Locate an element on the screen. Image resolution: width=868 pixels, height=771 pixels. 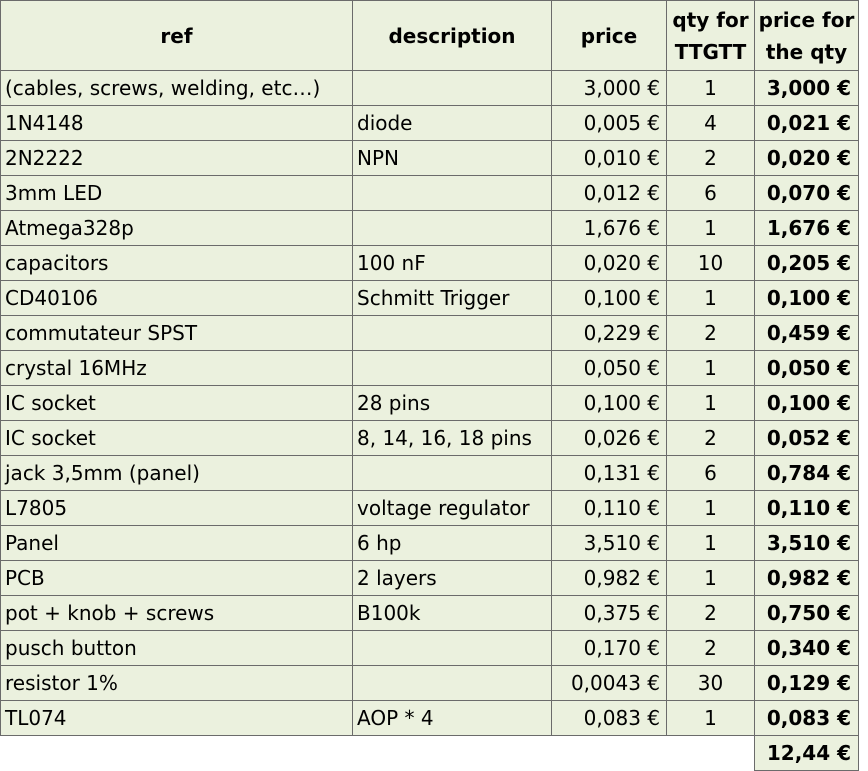
cell-price: 0,110 € is located at coordinates (609, 508).